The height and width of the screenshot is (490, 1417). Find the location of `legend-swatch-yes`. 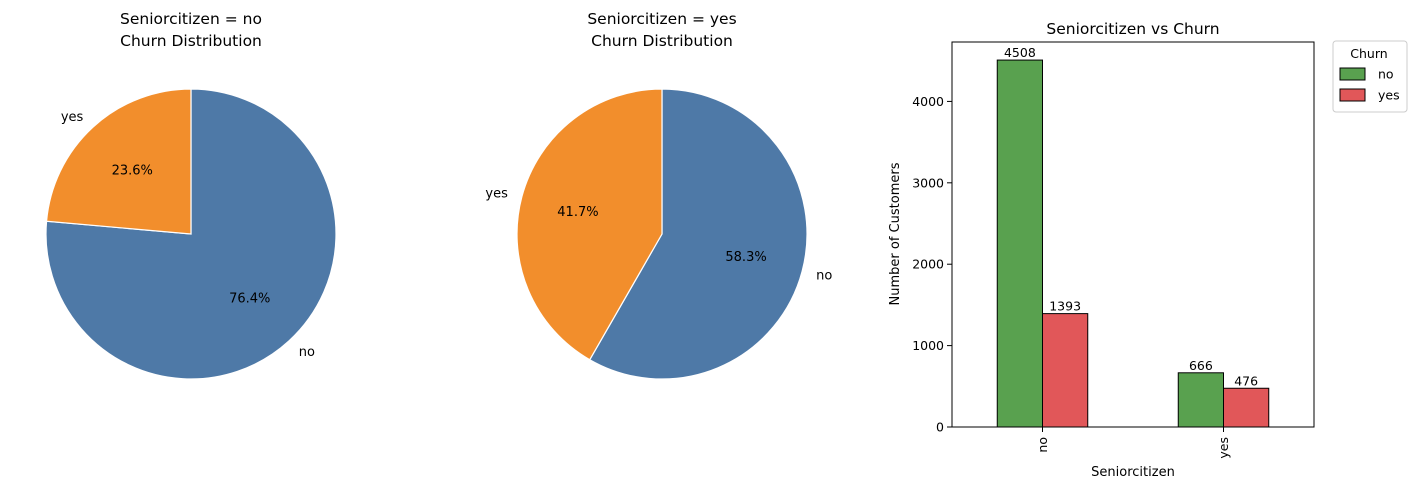

legend-swatch-yes is located at coordinates (1352, 95).